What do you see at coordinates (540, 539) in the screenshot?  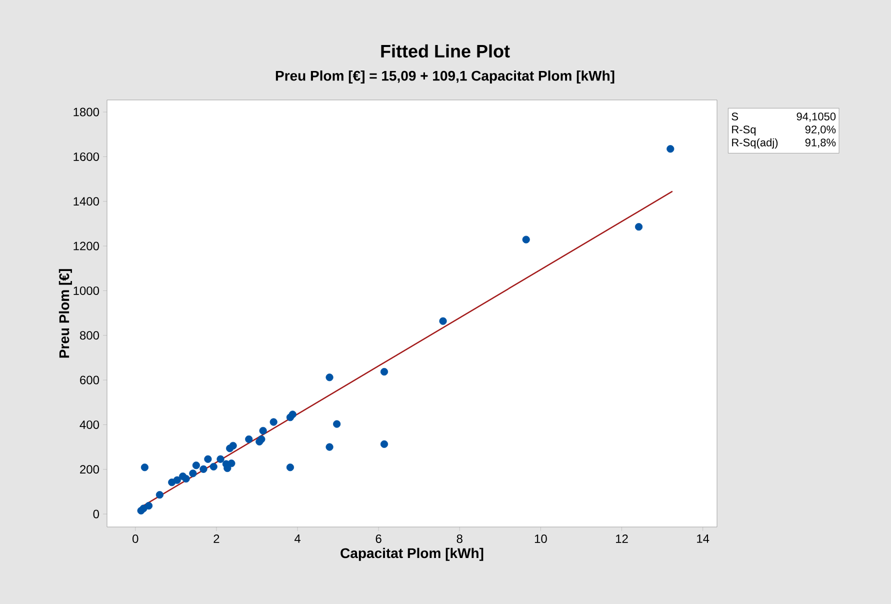 I see `x-tick-label: 10` at bounding box center [540, 539].